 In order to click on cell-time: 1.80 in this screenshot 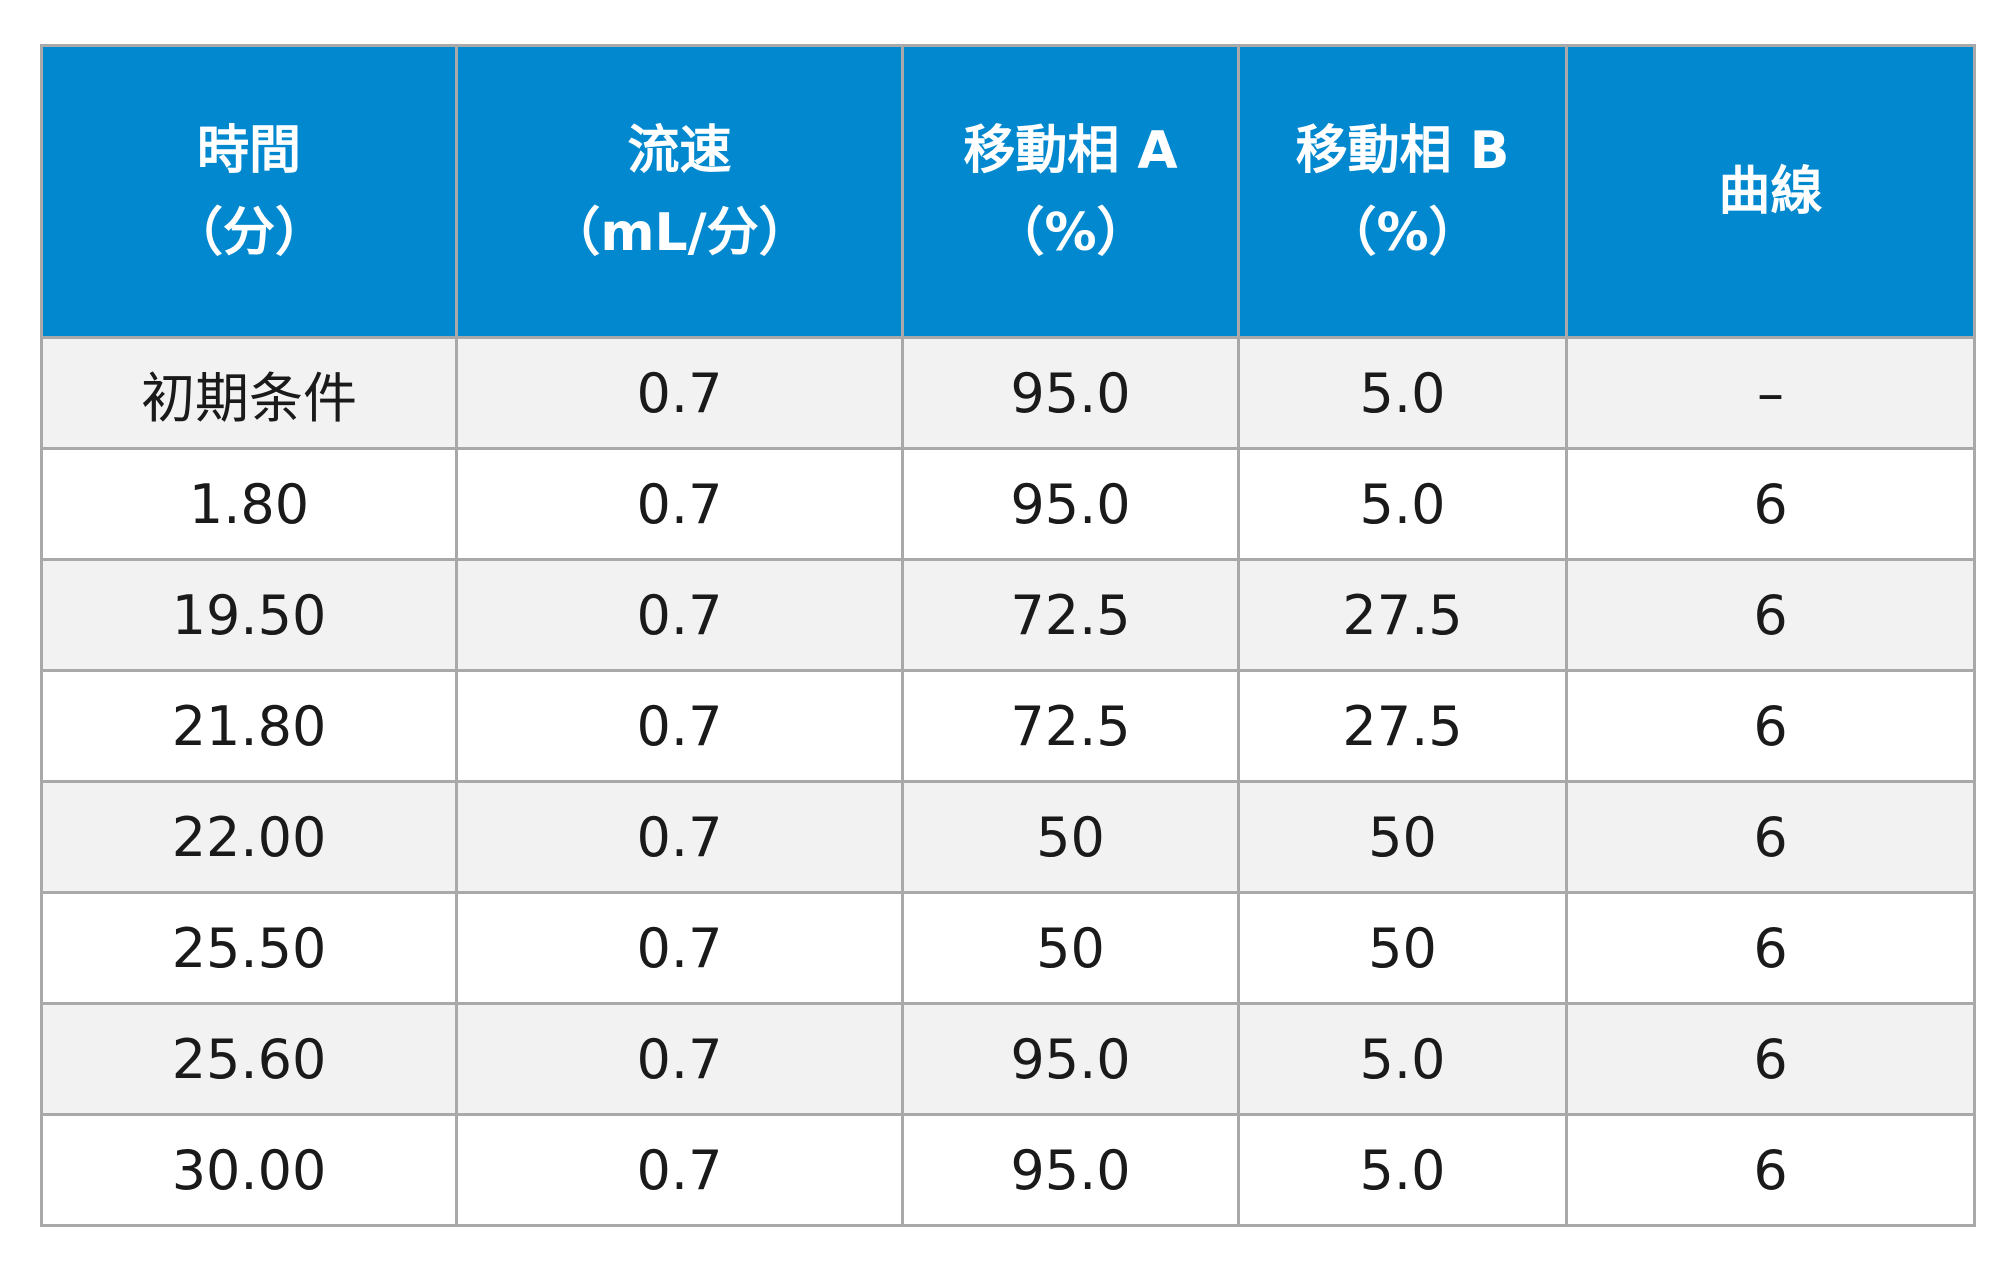, I will do `click(249, 504)`.